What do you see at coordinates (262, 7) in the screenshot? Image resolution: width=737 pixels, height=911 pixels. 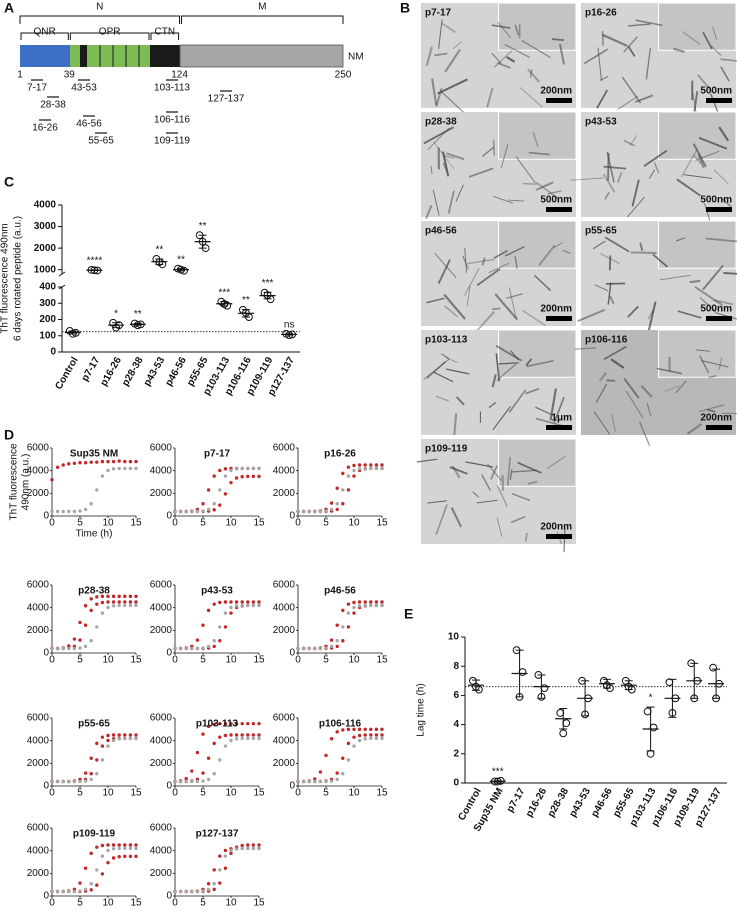 I see `region-label: M` at bounding box center [262, 7].